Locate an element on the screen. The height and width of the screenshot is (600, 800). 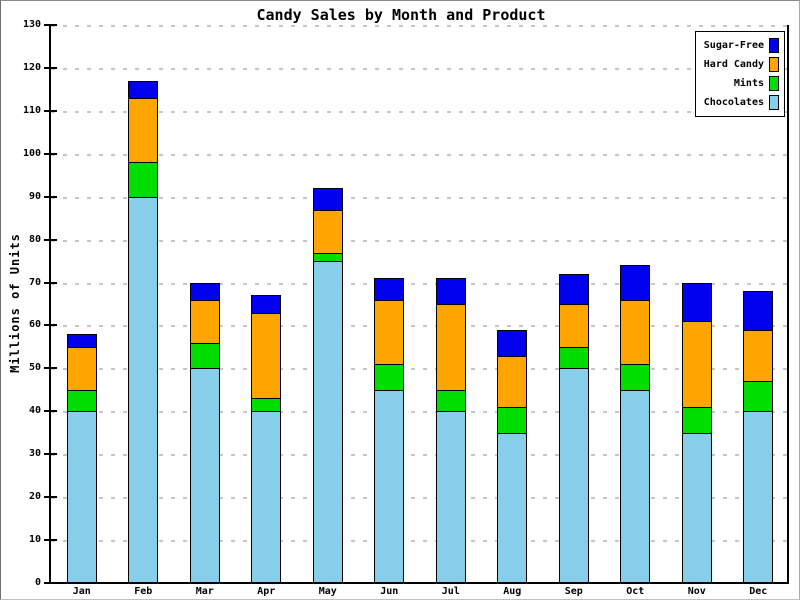
bar-jan-segment-chocolates is located at coordinates (81, 497).